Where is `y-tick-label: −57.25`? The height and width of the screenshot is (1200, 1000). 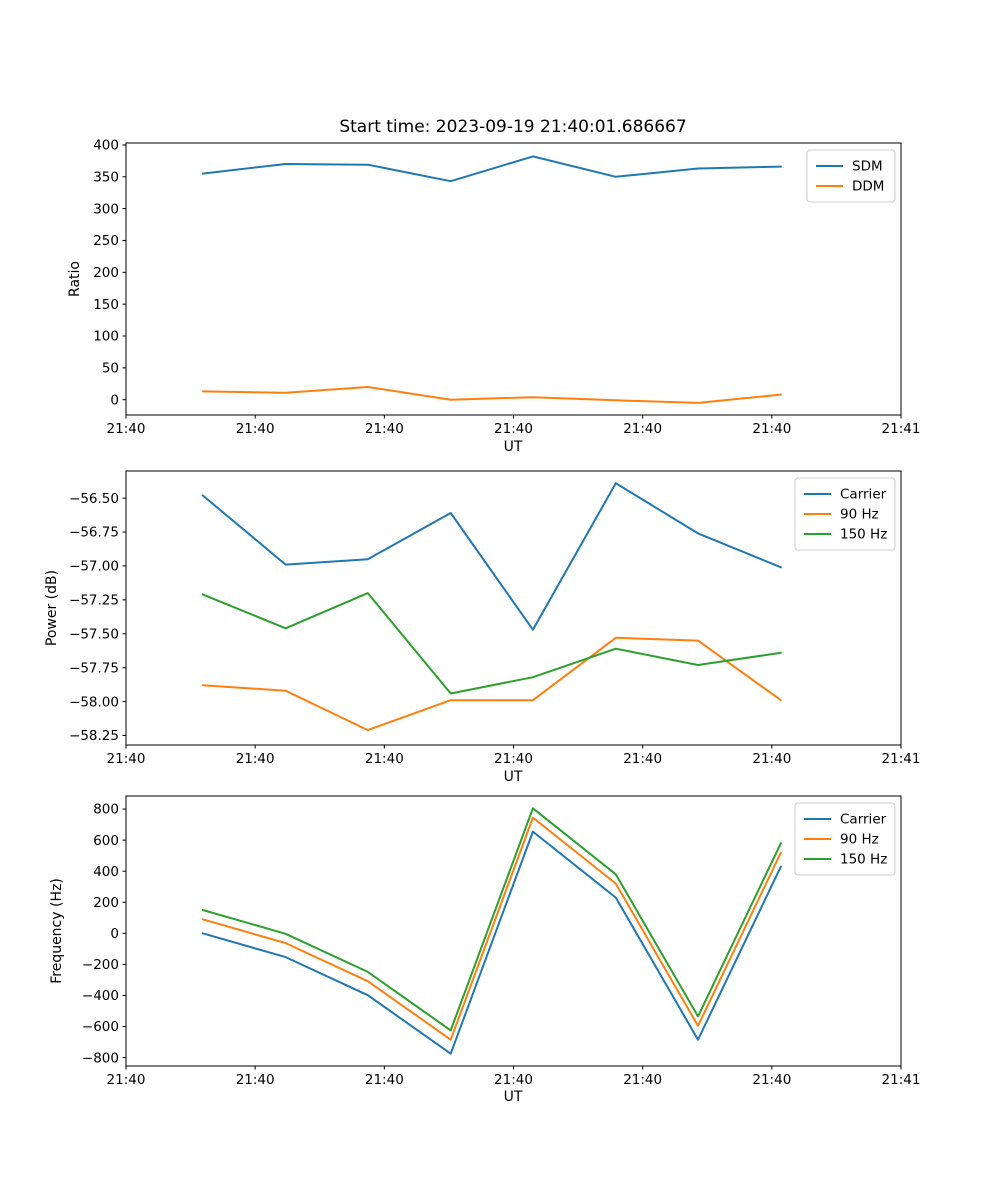 y-tick-label: −57.25 is located at coordinates (94, 601).